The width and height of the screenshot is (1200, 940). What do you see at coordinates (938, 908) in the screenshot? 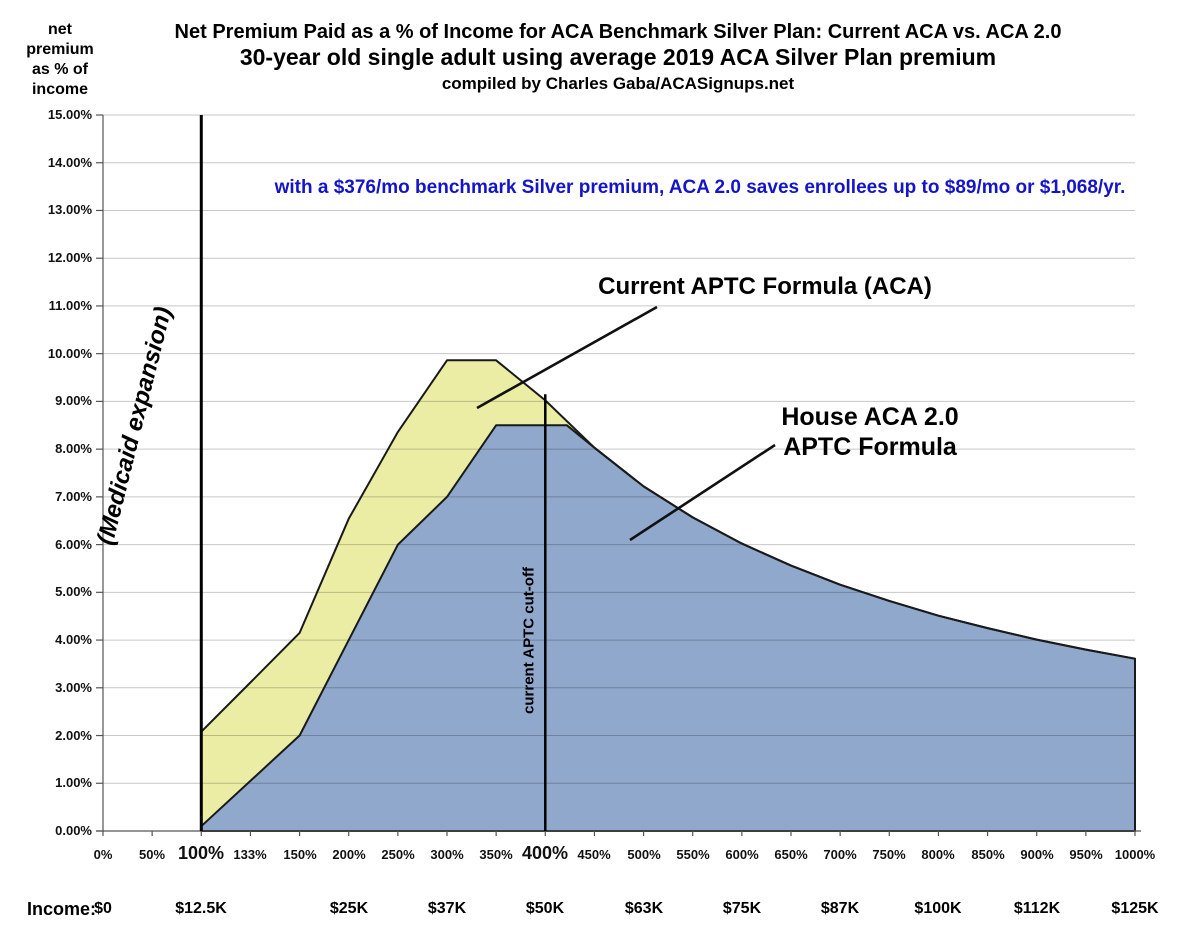
I see `income-value: $100K` at bounding box center [938, 908].